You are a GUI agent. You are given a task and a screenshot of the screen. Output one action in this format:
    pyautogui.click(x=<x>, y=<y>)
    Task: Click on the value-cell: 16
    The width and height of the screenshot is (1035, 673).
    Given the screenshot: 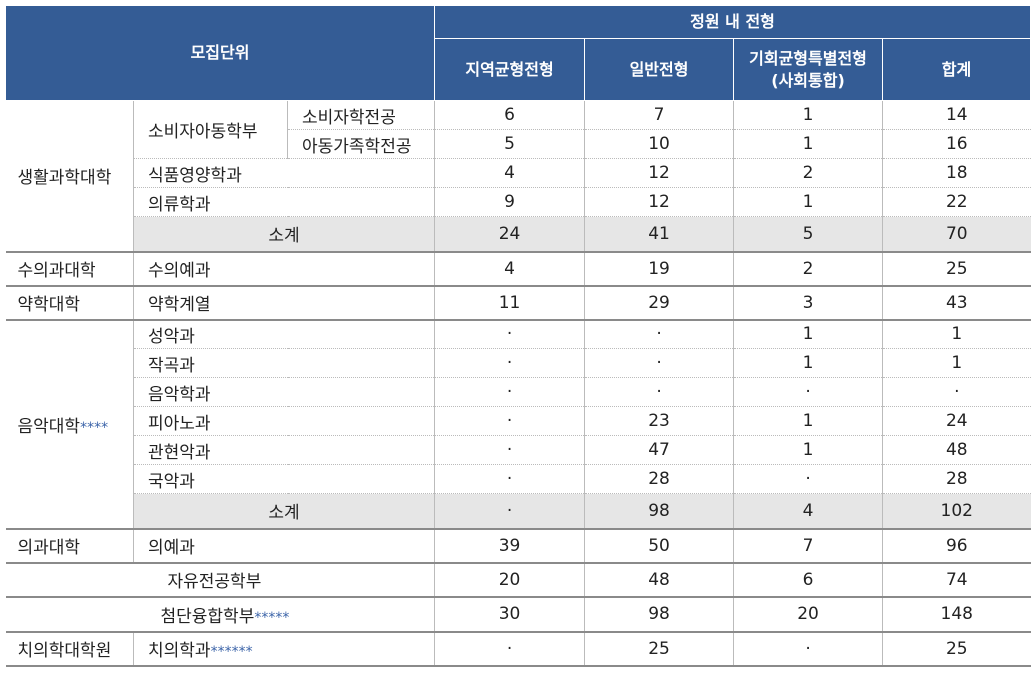 What is the action you would take?
    pyautogui.click(x=956, y=144)
    